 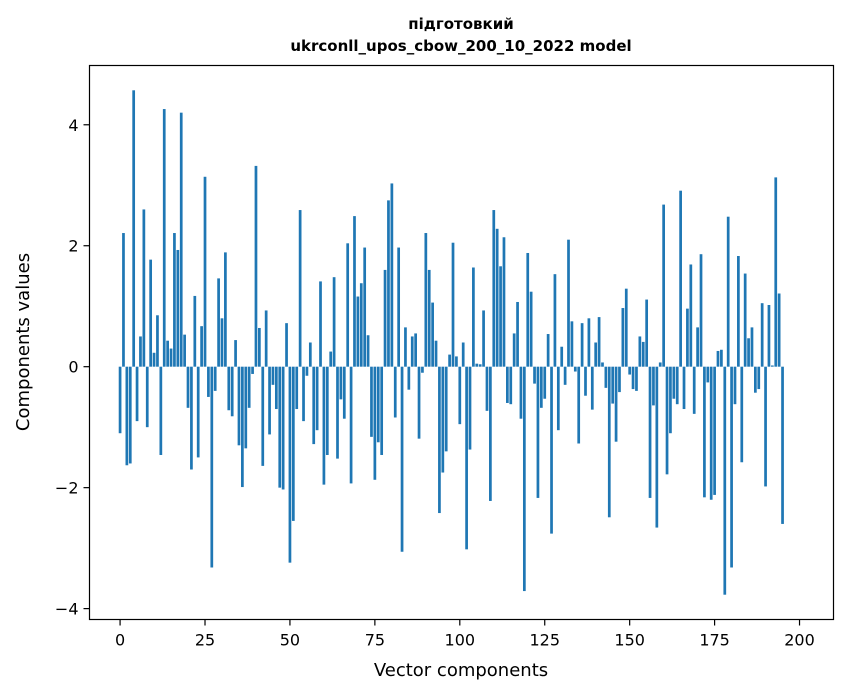 I want to click on x-tick-label: 200, so click(x=799, y=640).